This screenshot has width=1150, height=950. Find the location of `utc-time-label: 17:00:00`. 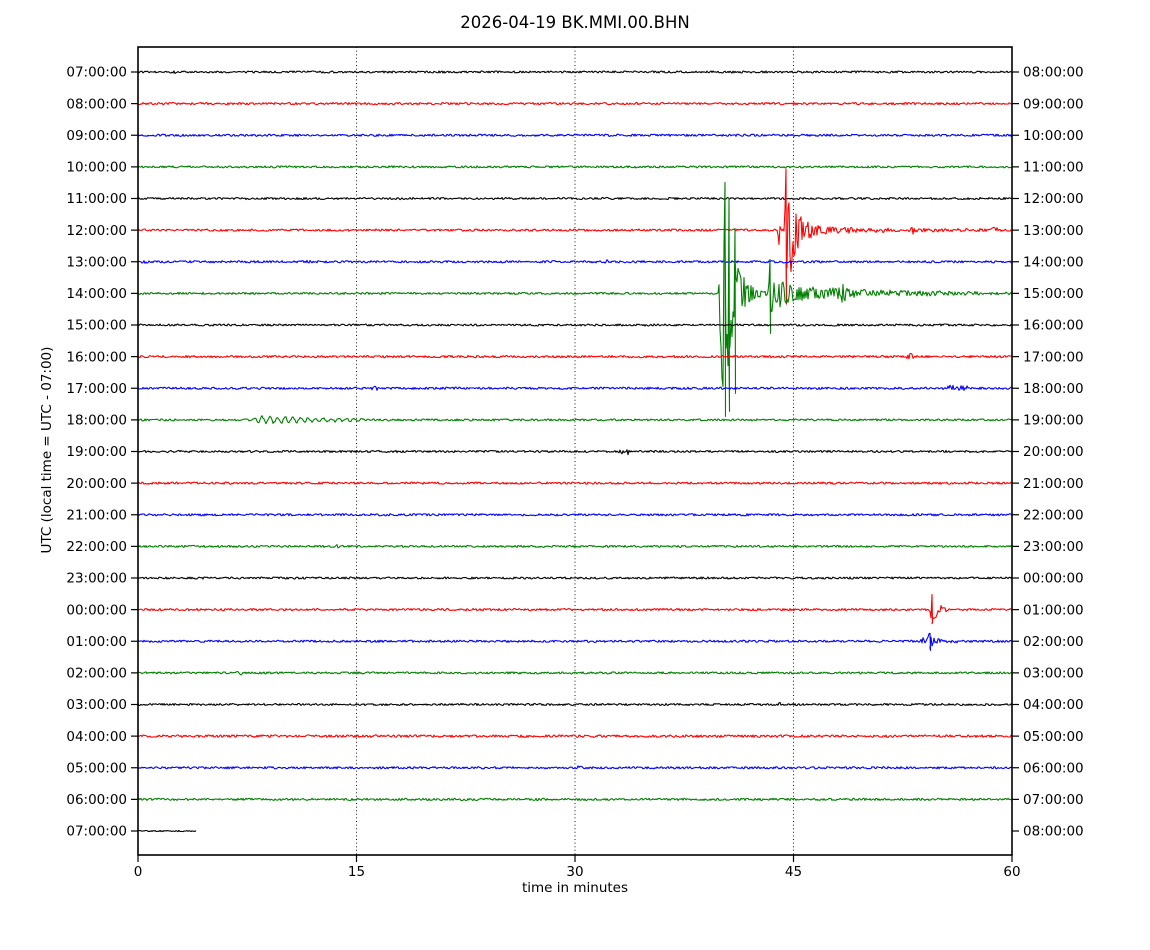

utc-time-label: 17:00:00 is located at coordinates (96, 389).